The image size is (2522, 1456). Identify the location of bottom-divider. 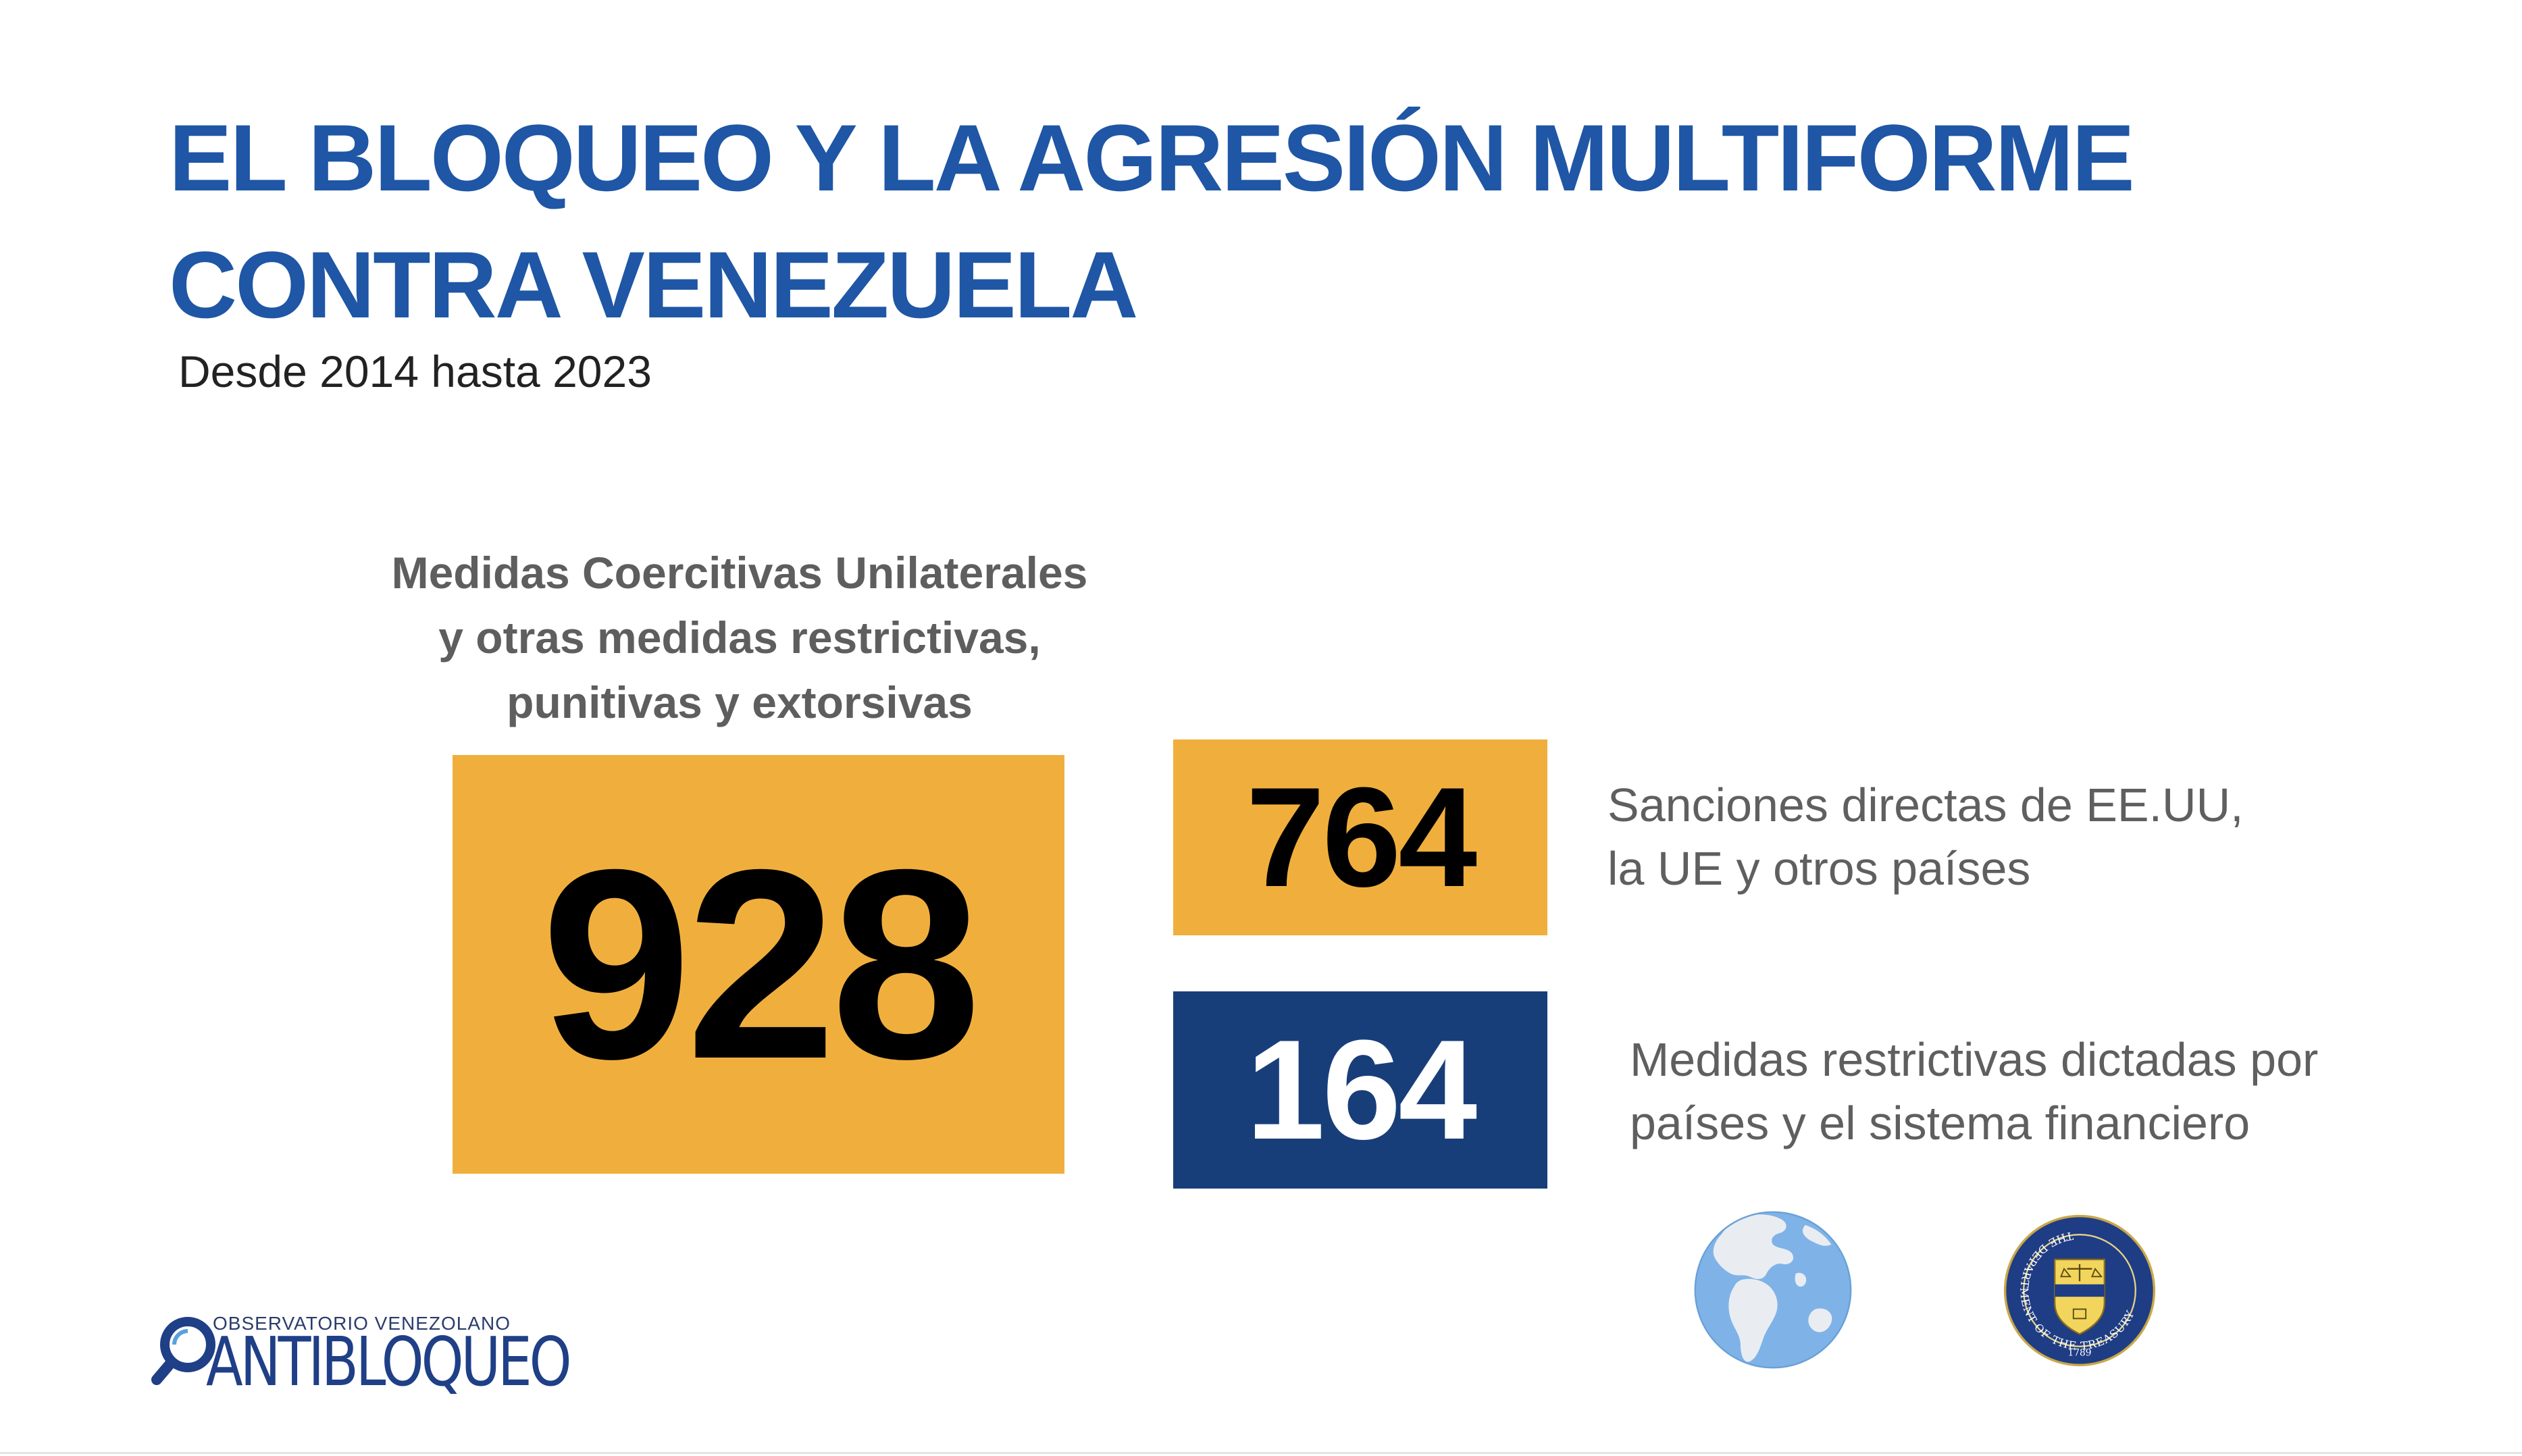
(1261, 1453).